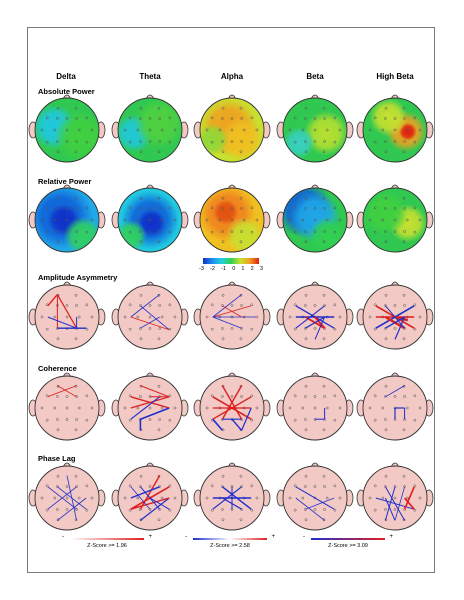 The height and width of the screenshot is (600, 464). Describe the element at coordinates (395, 315) in the screenshot. I see `head-amplitude-asymmetry-high-beta` at that location.